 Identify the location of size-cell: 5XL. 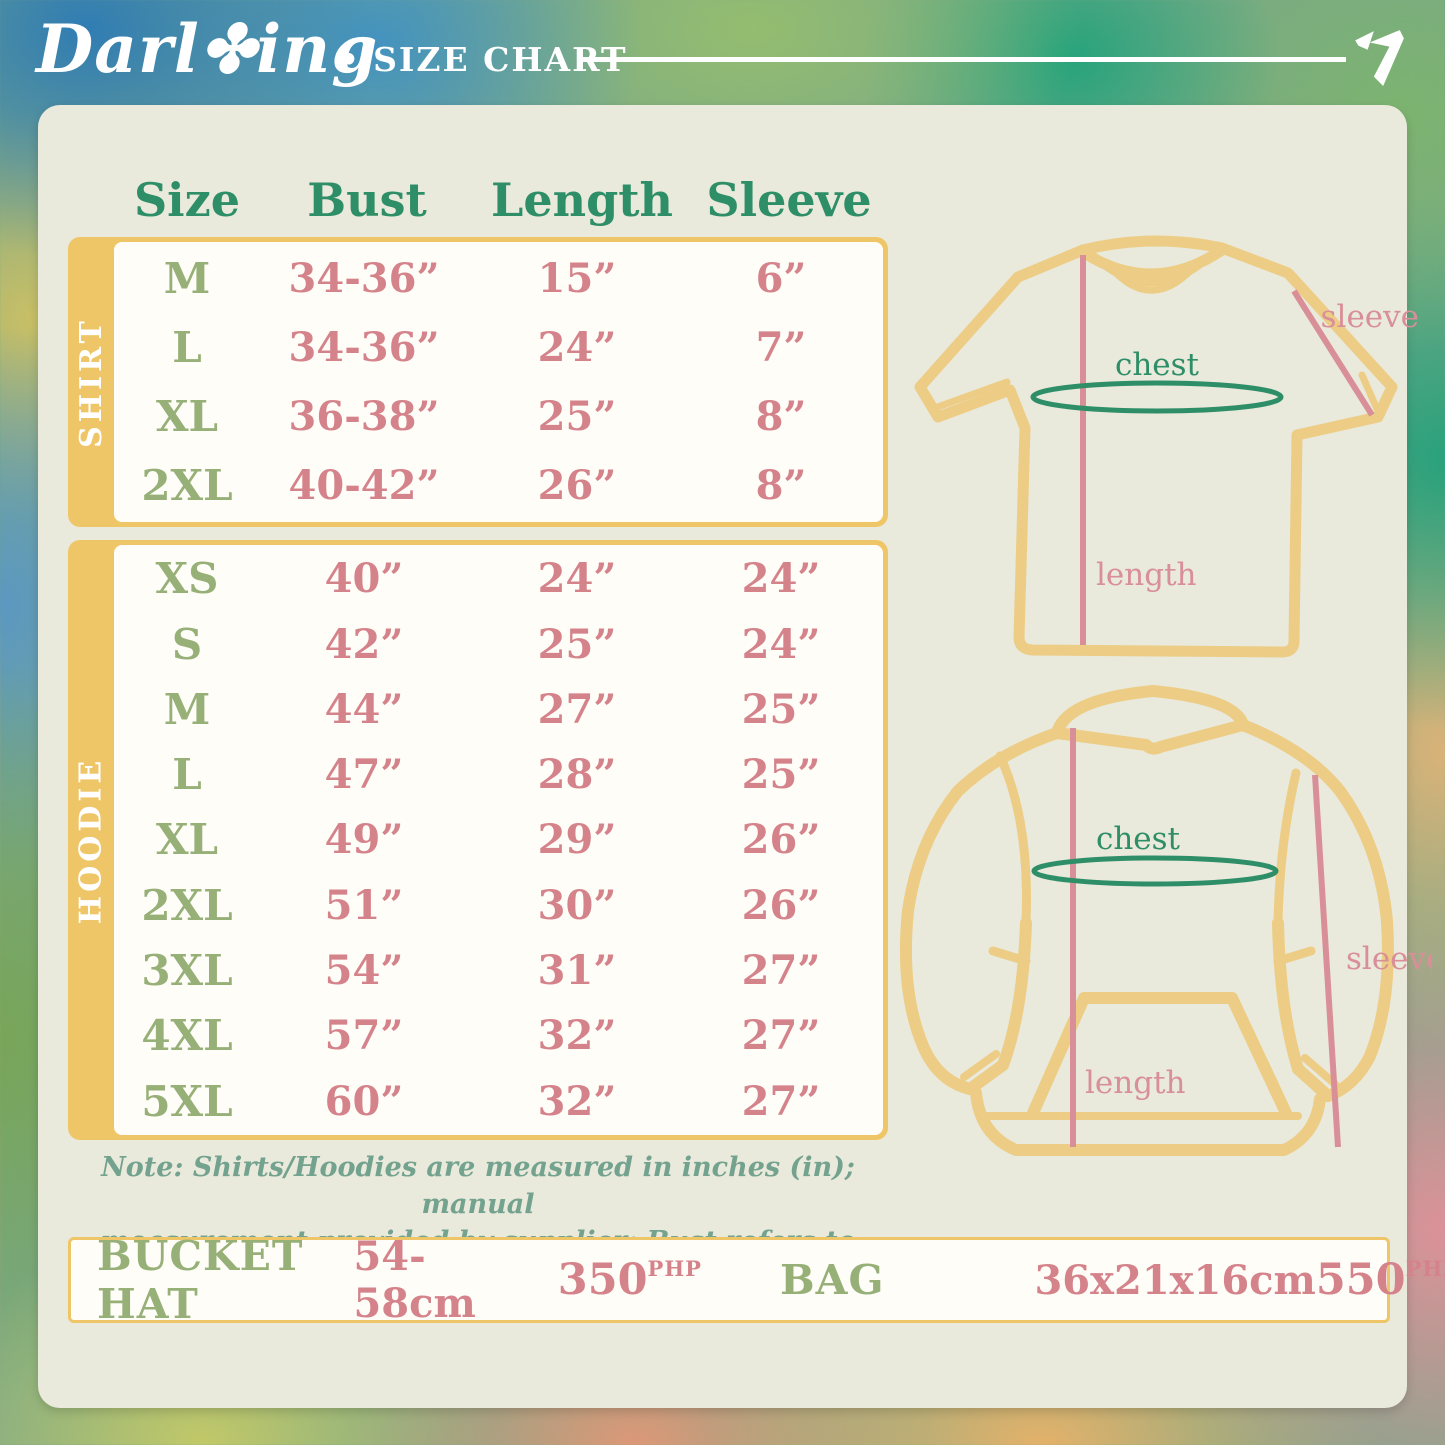
(187, 1101).